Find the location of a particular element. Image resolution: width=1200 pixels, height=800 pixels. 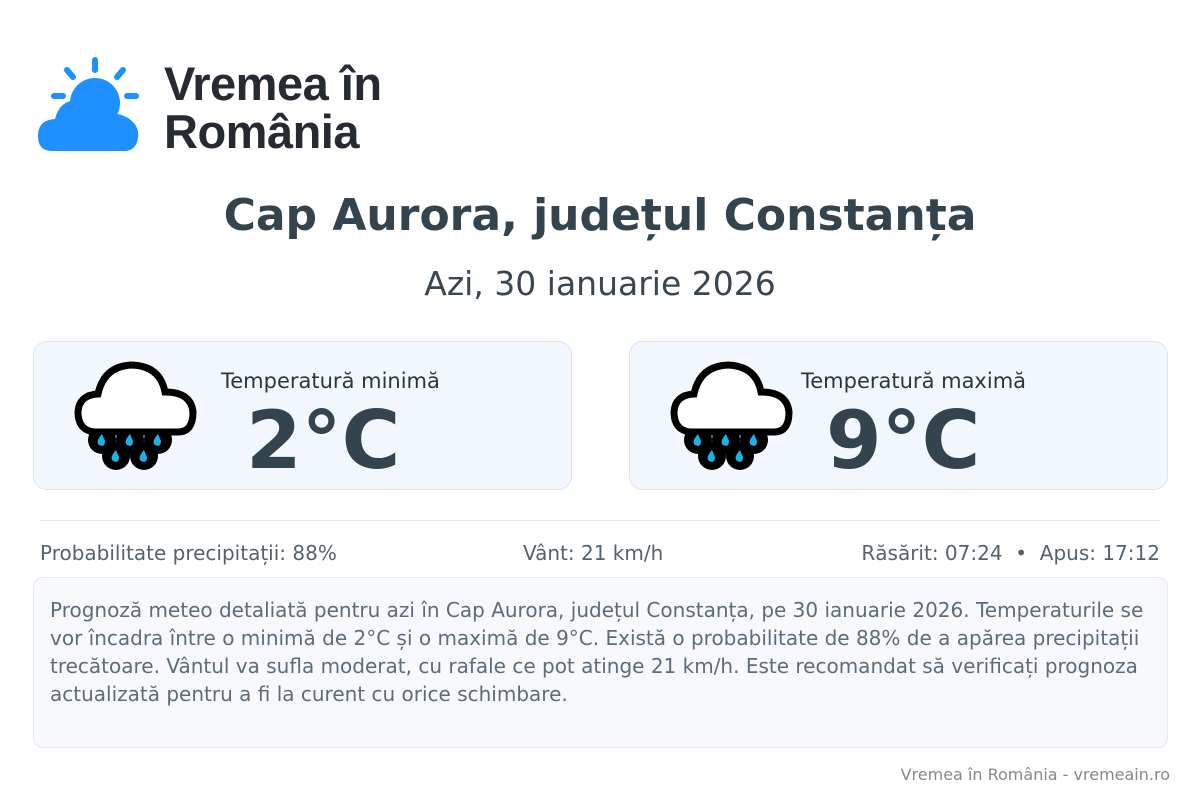

min-temp-card: Temperatură minimă 2°C is located at coordinates (302, 415).